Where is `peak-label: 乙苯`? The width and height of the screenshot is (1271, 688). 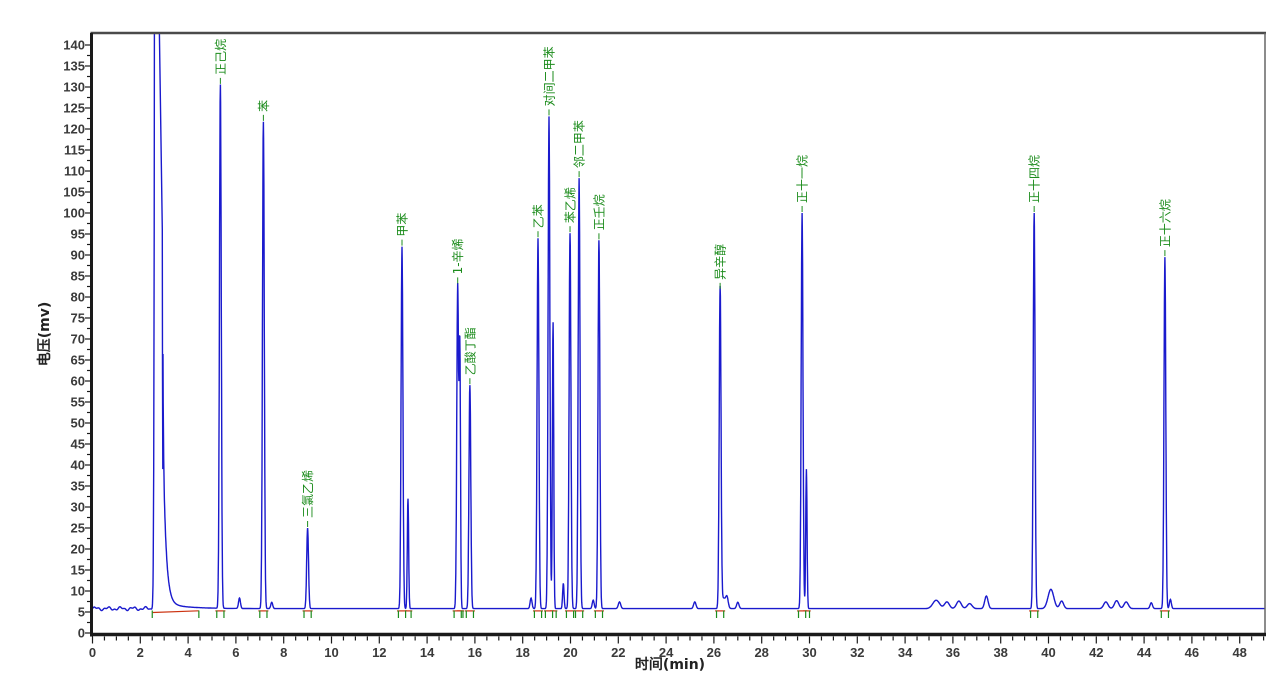 peak-label: 乙苯 is located at coordinates (538, 216).